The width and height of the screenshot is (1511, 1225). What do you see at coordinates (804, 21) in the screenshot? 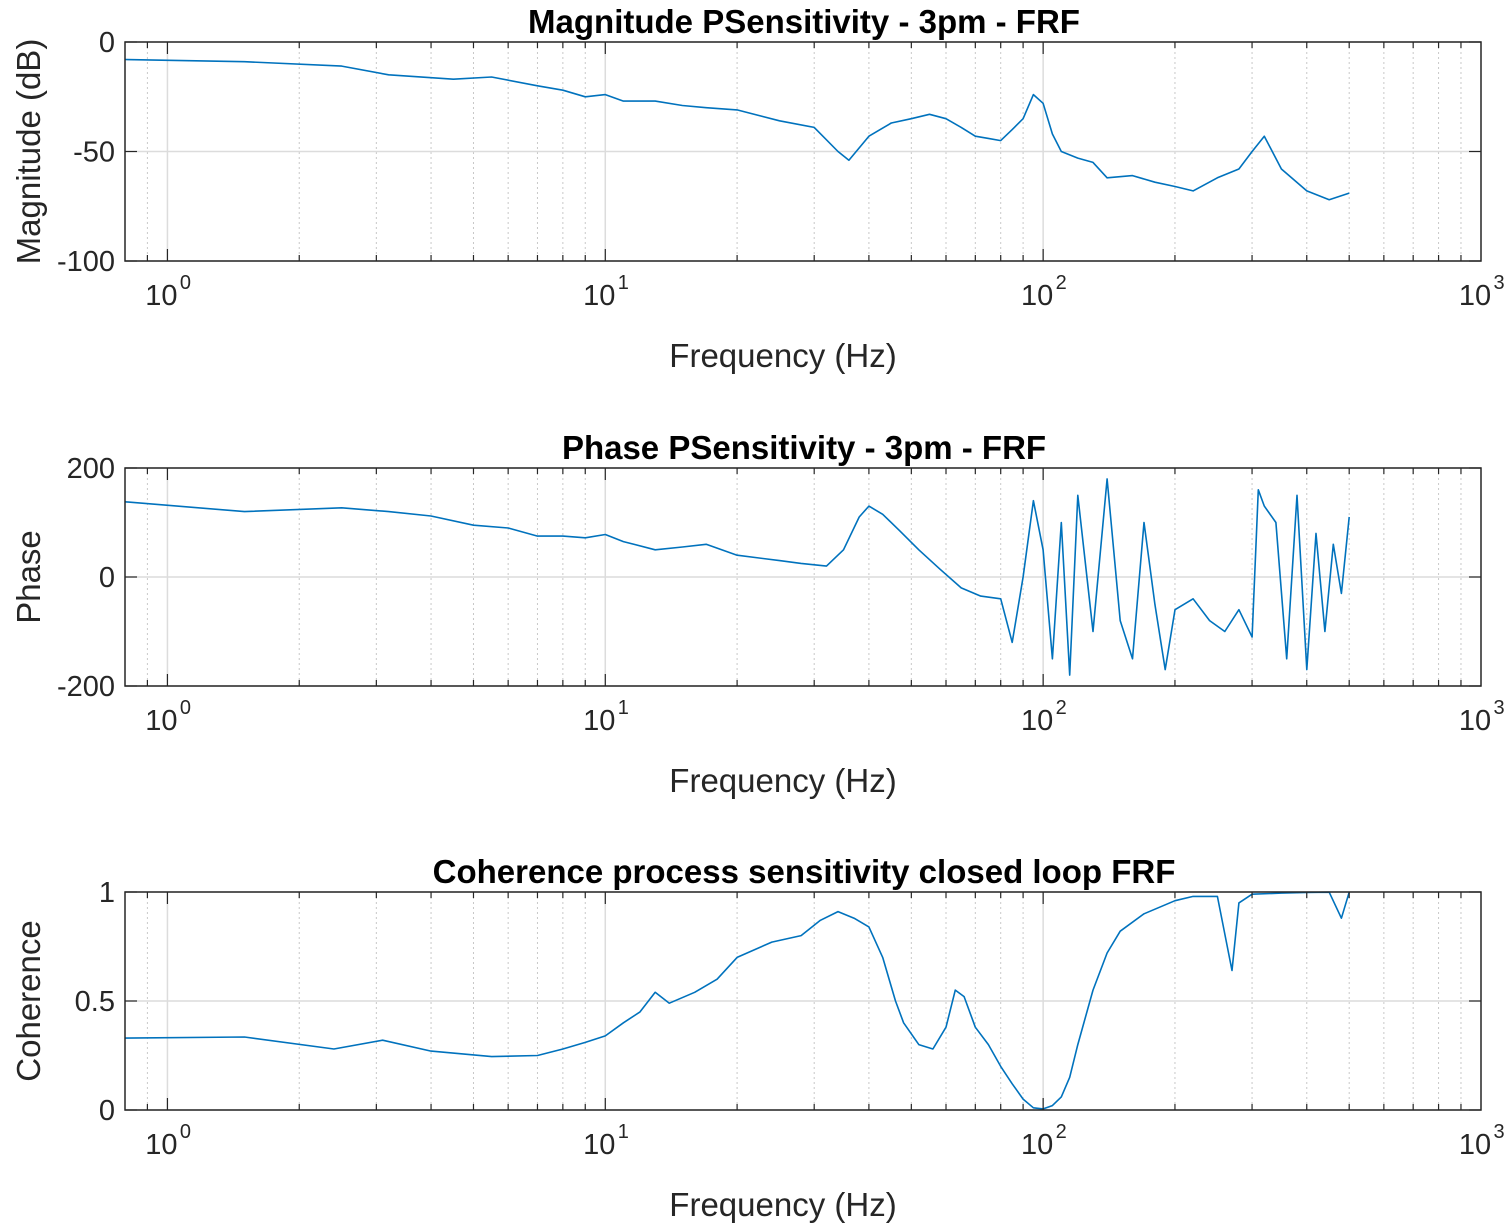
I see `chart-title: Magnitude PSensitivity - 3pm - FRF` at bounding box center [804, 21].